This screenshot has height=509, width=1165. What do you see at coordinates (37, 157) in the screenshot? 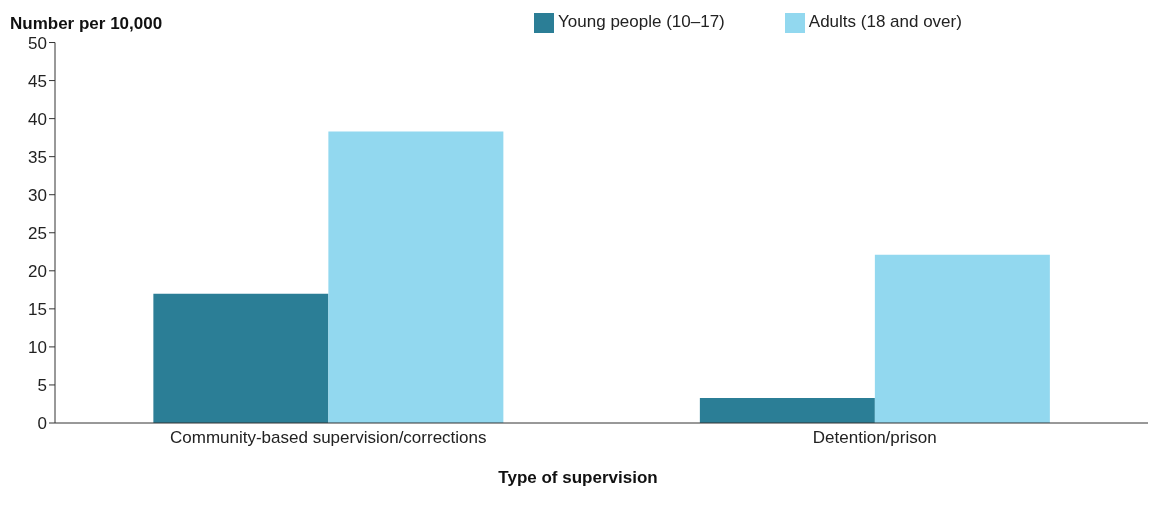
I see `y-tick-label: 35` at bounding box center [37, 157].